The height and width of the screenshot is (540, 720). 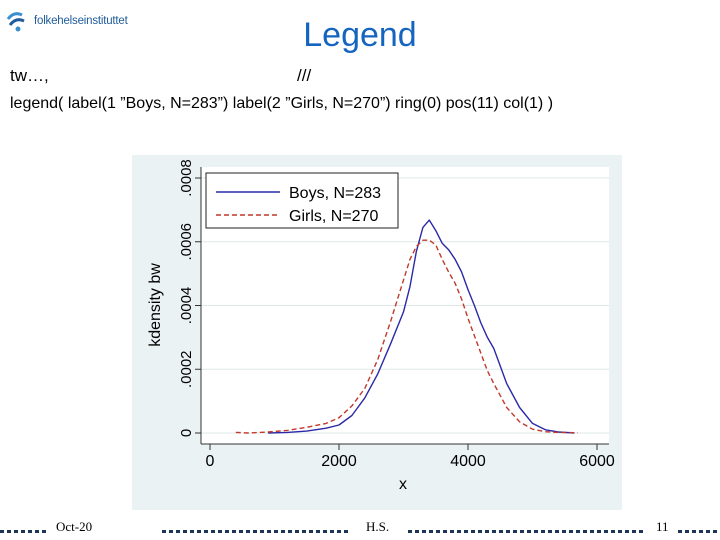 What do you see at coordinates (81, 21) in the screenshot?
I see `logo-text: folkehelseinstituttet` at bounding box center [81, 21].